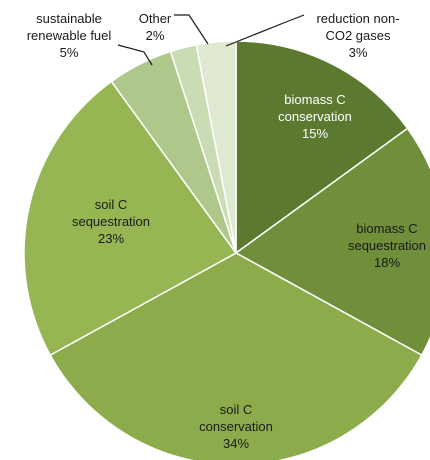 This screenshot has width=430, height=460. What do you see at coordinates (155, 27) in the screenshot?
I see `slice-label-5: Other 2%` at bounding box center [155, 27].